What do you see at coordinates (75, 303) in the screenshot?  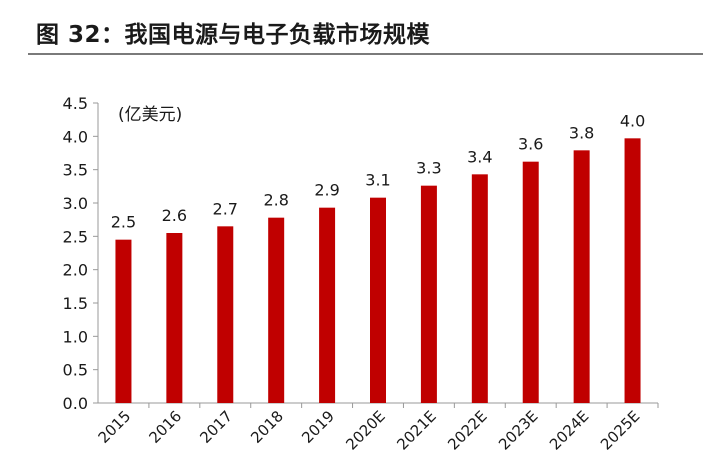 I see `y-tick-label: 1.5` at bounding box center [75, 303].